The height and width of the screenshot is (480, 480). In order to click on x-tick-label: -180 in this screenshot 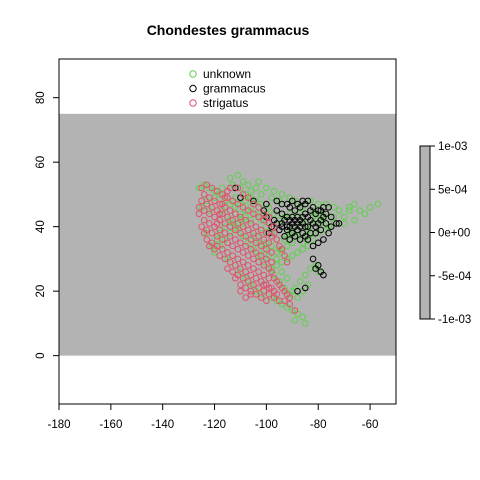, I will do `click(58, 425)`.